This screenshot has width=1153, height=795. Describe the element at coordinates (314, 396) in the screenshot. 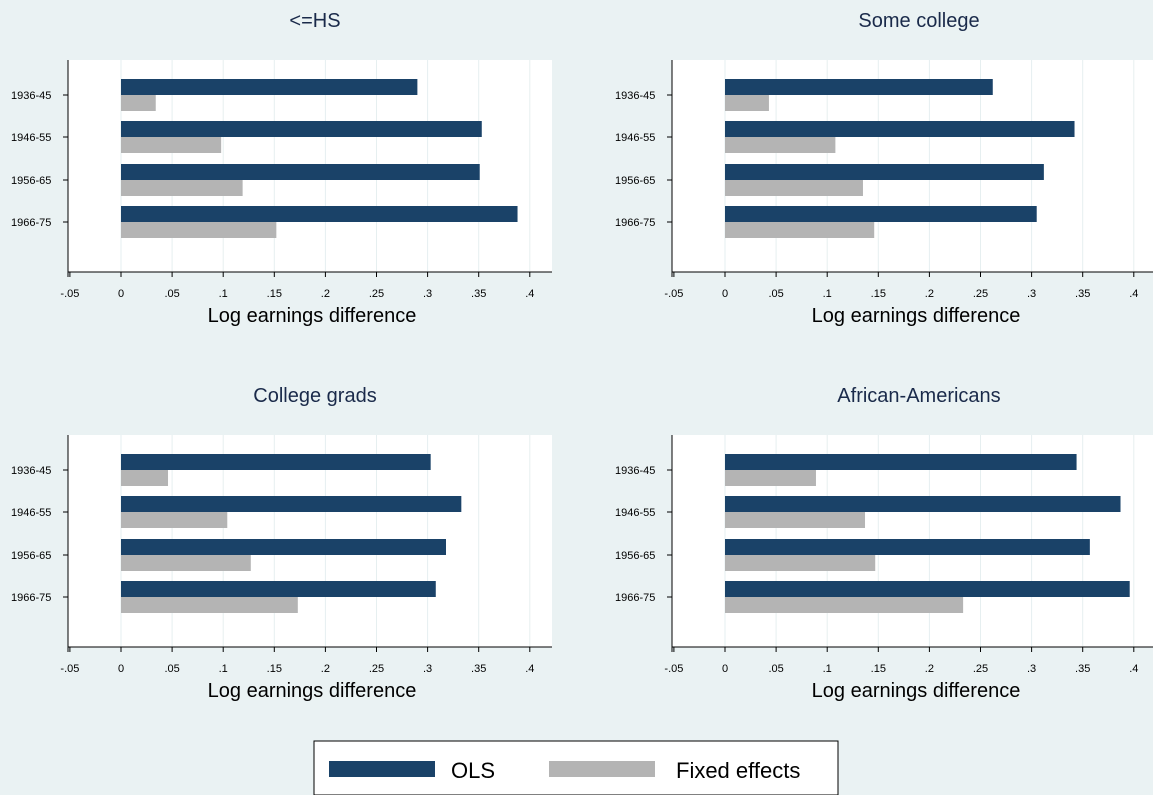

I see `panel-title: College grads` at that location.